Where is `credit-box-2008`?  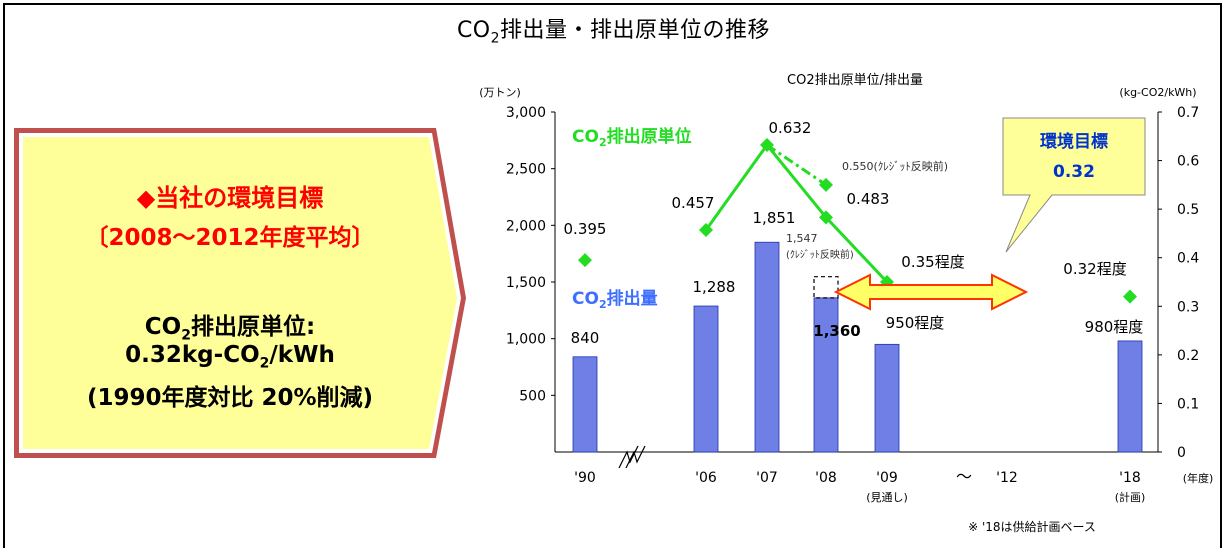 credit-box-2008 is located at coordinates (826, 287).